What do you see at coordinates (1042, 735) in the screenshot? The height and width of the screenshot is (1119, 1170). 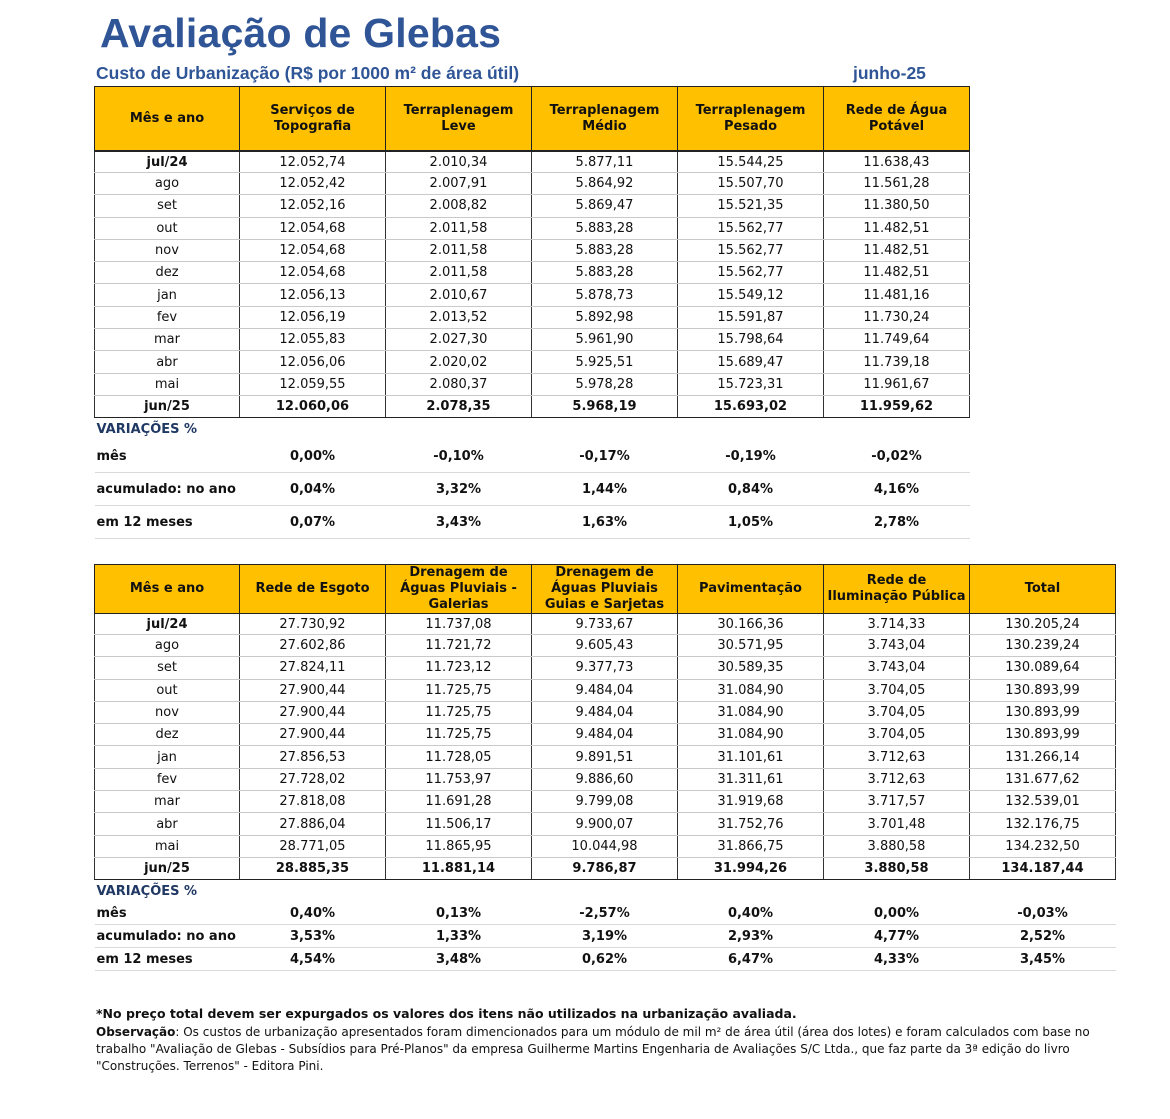 I see `value-cell: 130.893,99` at bounding box center [1042, 735].